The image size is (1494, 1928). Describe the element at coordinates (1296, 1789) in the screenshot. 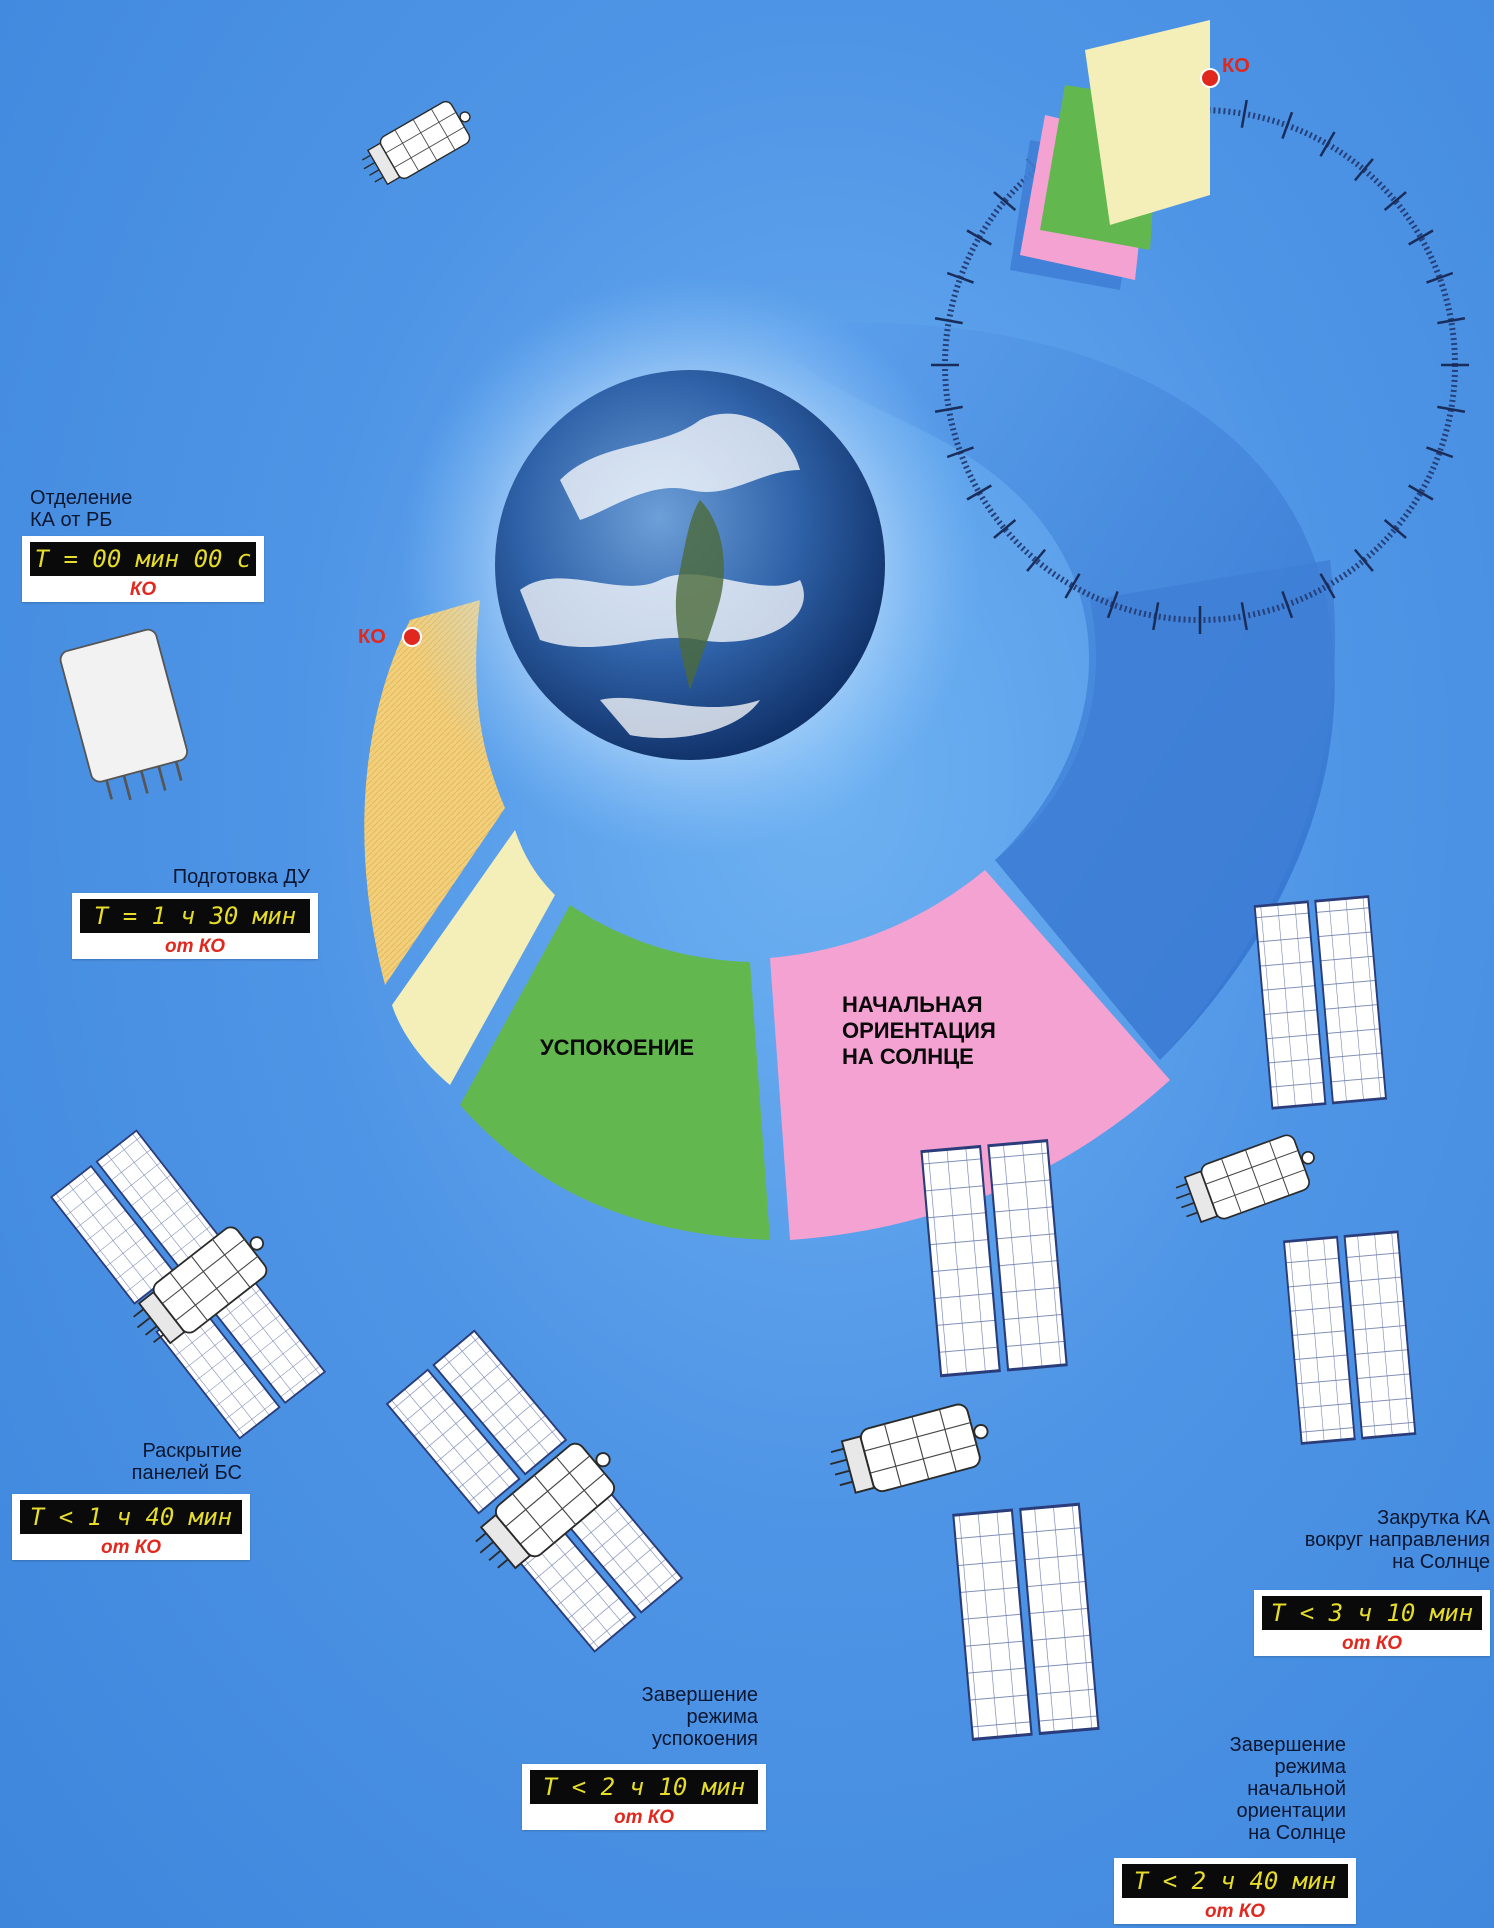

I see `caption-line: начальной` at that location.